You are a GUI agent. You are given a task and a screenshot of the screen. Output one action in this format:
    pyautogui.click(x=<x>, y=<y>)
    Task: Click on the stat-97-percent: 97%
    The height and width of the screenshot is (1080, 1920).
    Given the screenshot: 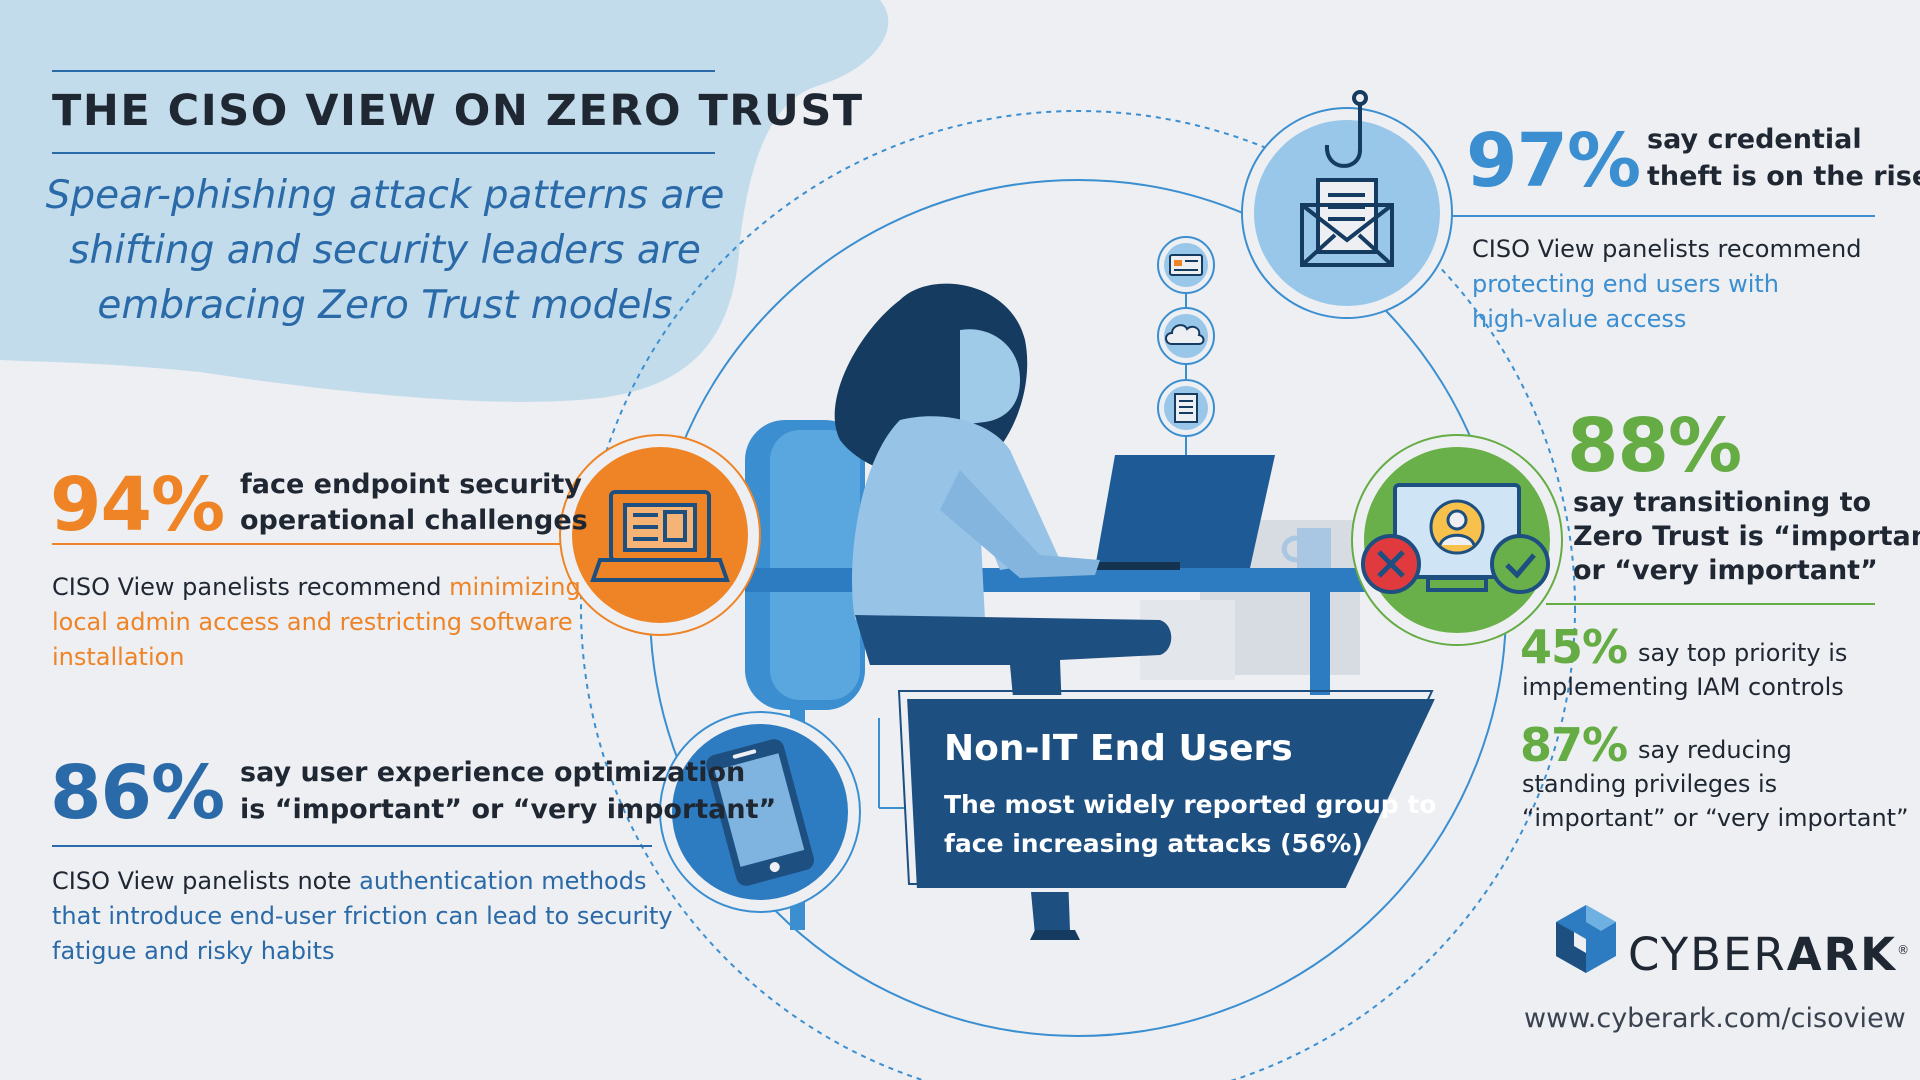 What is the action you would take?
    pyautogui.click(x=1553, y=161)
    